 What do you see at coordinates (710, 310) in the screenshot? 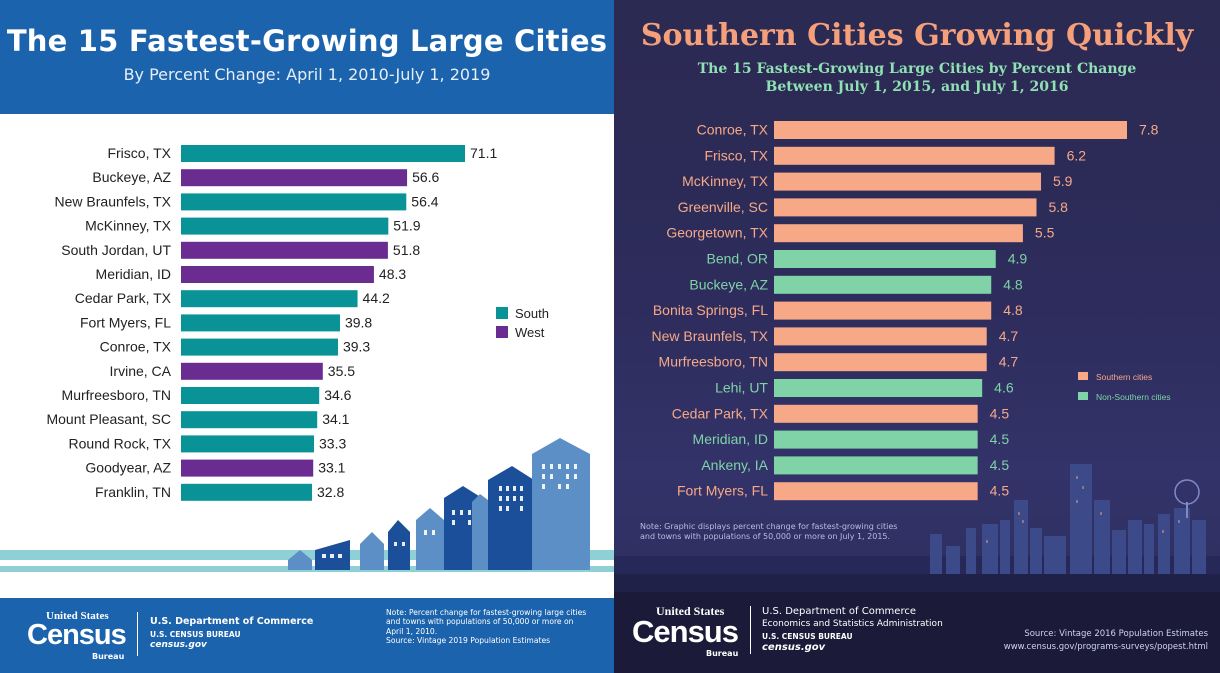
I see `category-label-bonita-springs-fl: Bonita Springs, FL` at bounding box center [710, 310].